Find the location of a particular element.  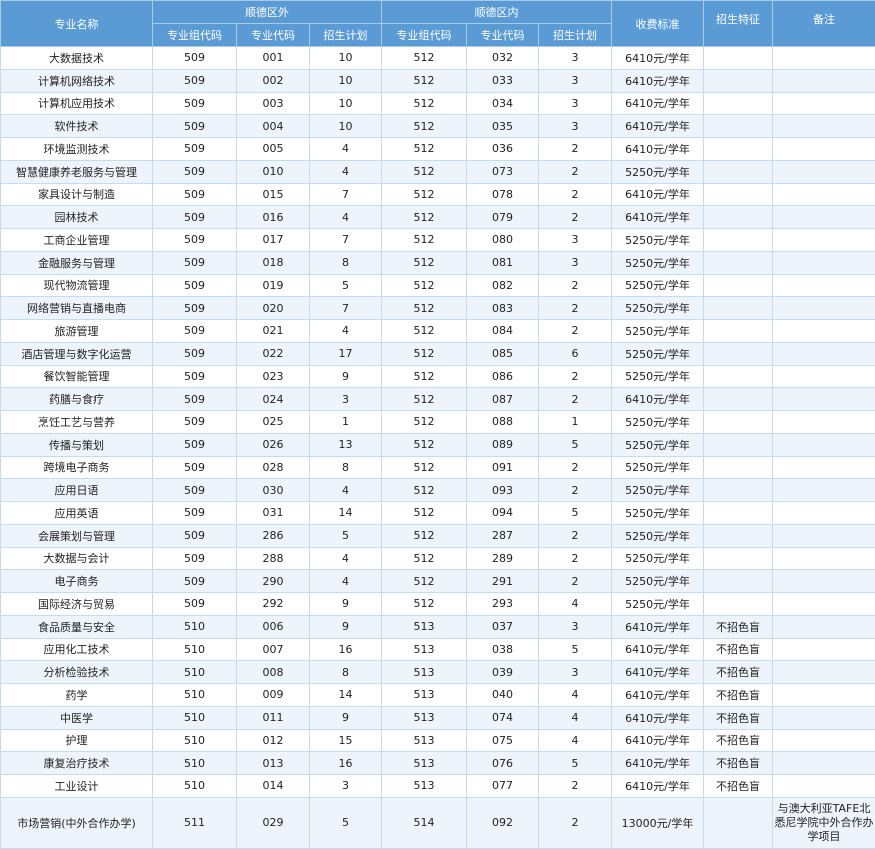

cell-major-code-outside: 015 is located at coordinates (273, 194).